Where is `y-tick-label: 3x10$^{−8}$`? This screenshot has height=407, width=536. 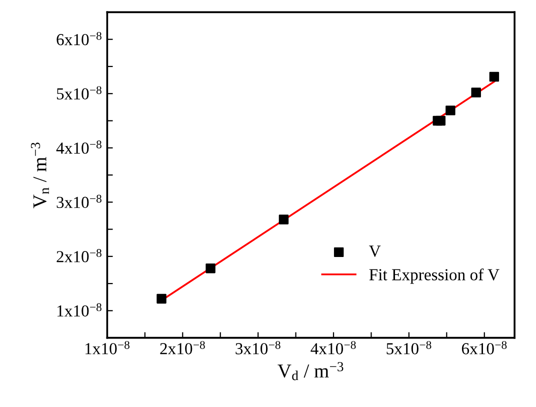 y-tick-label: 3x10$^{−8}$ is located at coordinates (79, 201).